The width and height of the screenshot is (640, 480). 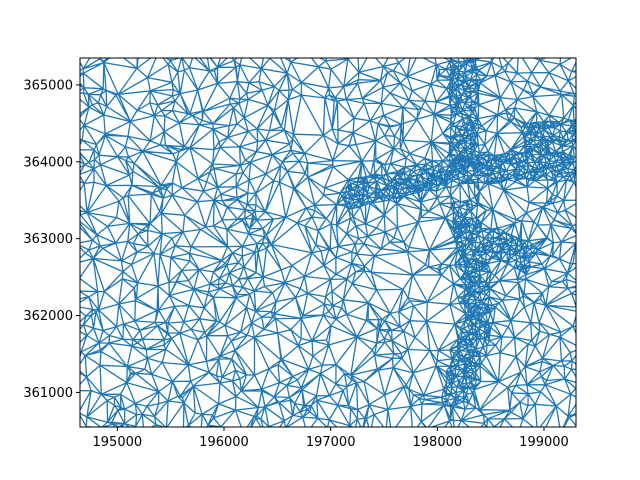 I want to click on x-tick-label: 196000, so click(x=224, y=442).